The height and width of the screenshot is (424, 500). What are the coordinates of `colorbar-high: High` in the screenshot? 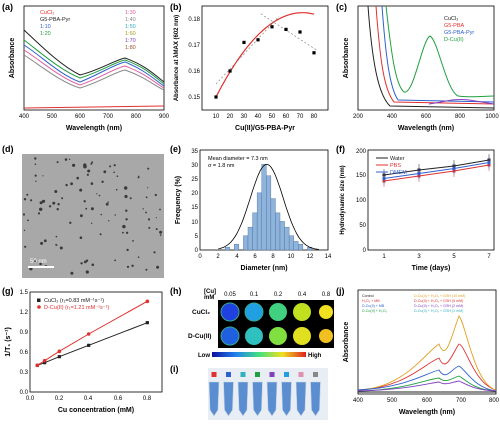 It's located at (315, 356).